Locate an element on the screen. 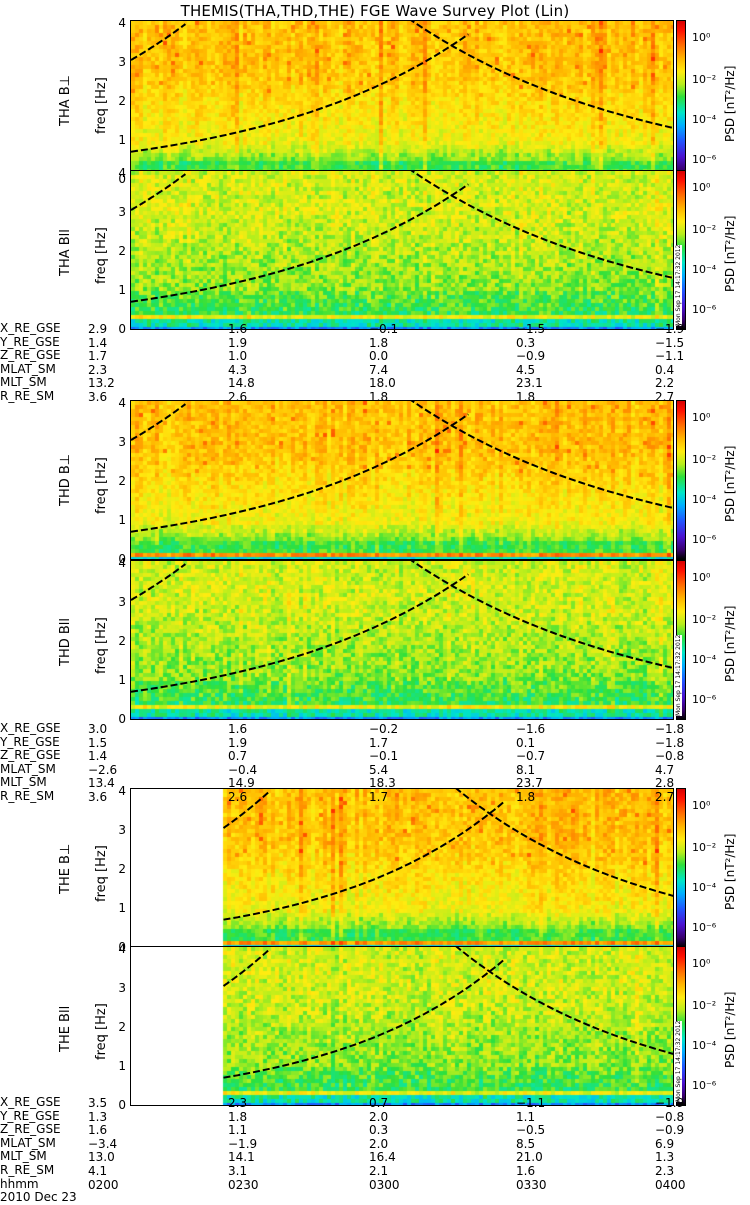 Image resolution: width=750 pixels, height=1205 pixels. ephemeris-value: −1.8 is located at coordinates (670, 729).